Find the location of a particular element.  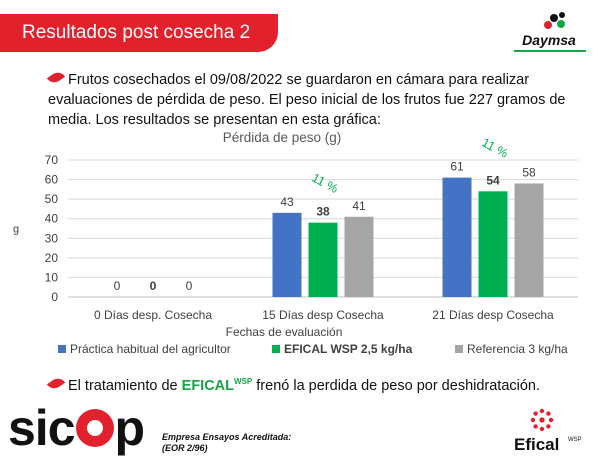

y-tick-label: 70 is located at coordinates (52, 160).